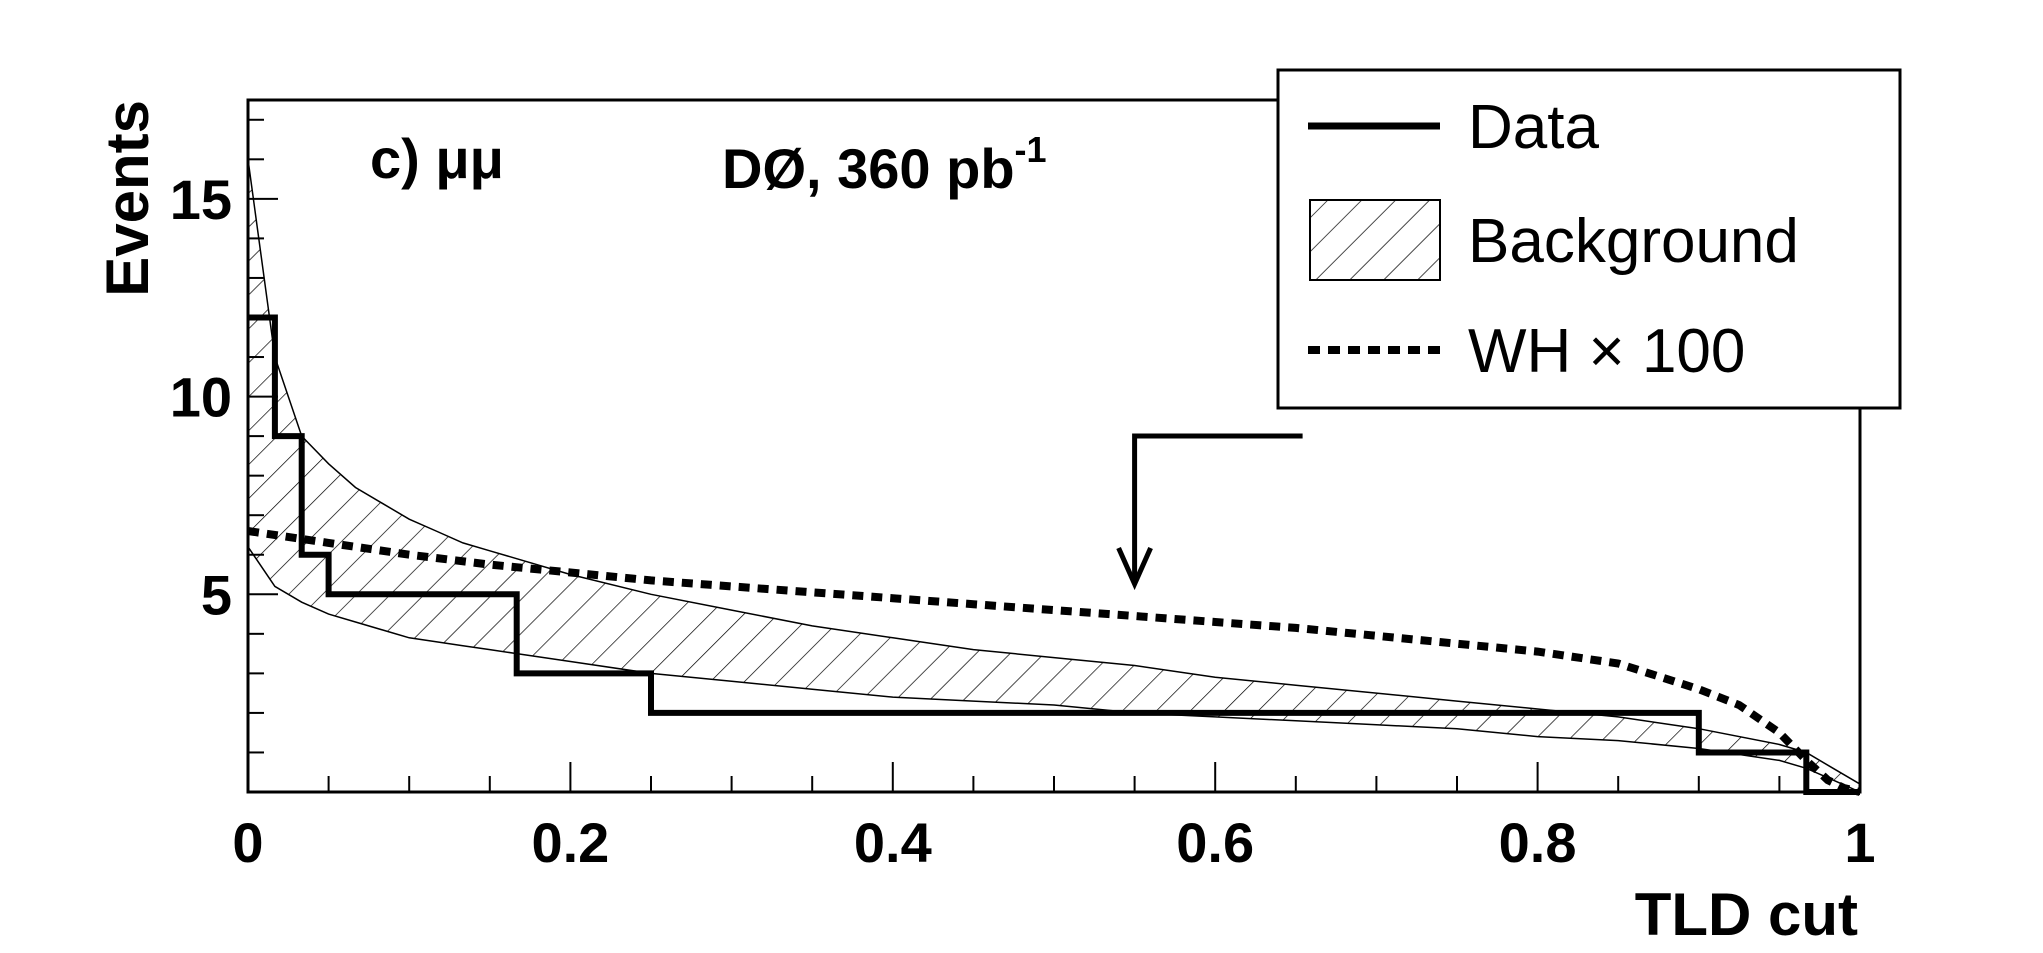 Image resolution: width=2043 pixels, height=953 pixels. What do you see at coordinates (127, 198) in the screenshot?
I see `y-axis-title: Events` at bounding box center [127, 198].